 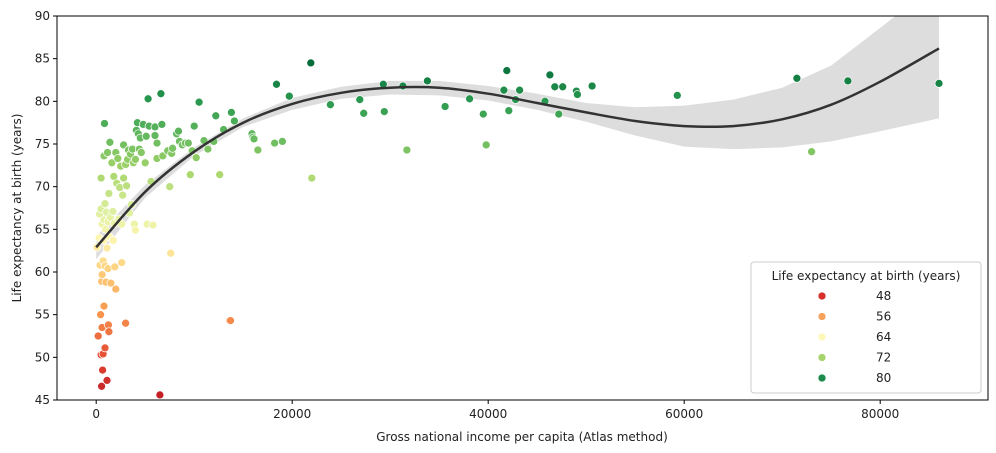 What do you see at coordinates (42, 315) in the screenshot?
I see `y-tick-label: 55` at bounding box center [42, 315].